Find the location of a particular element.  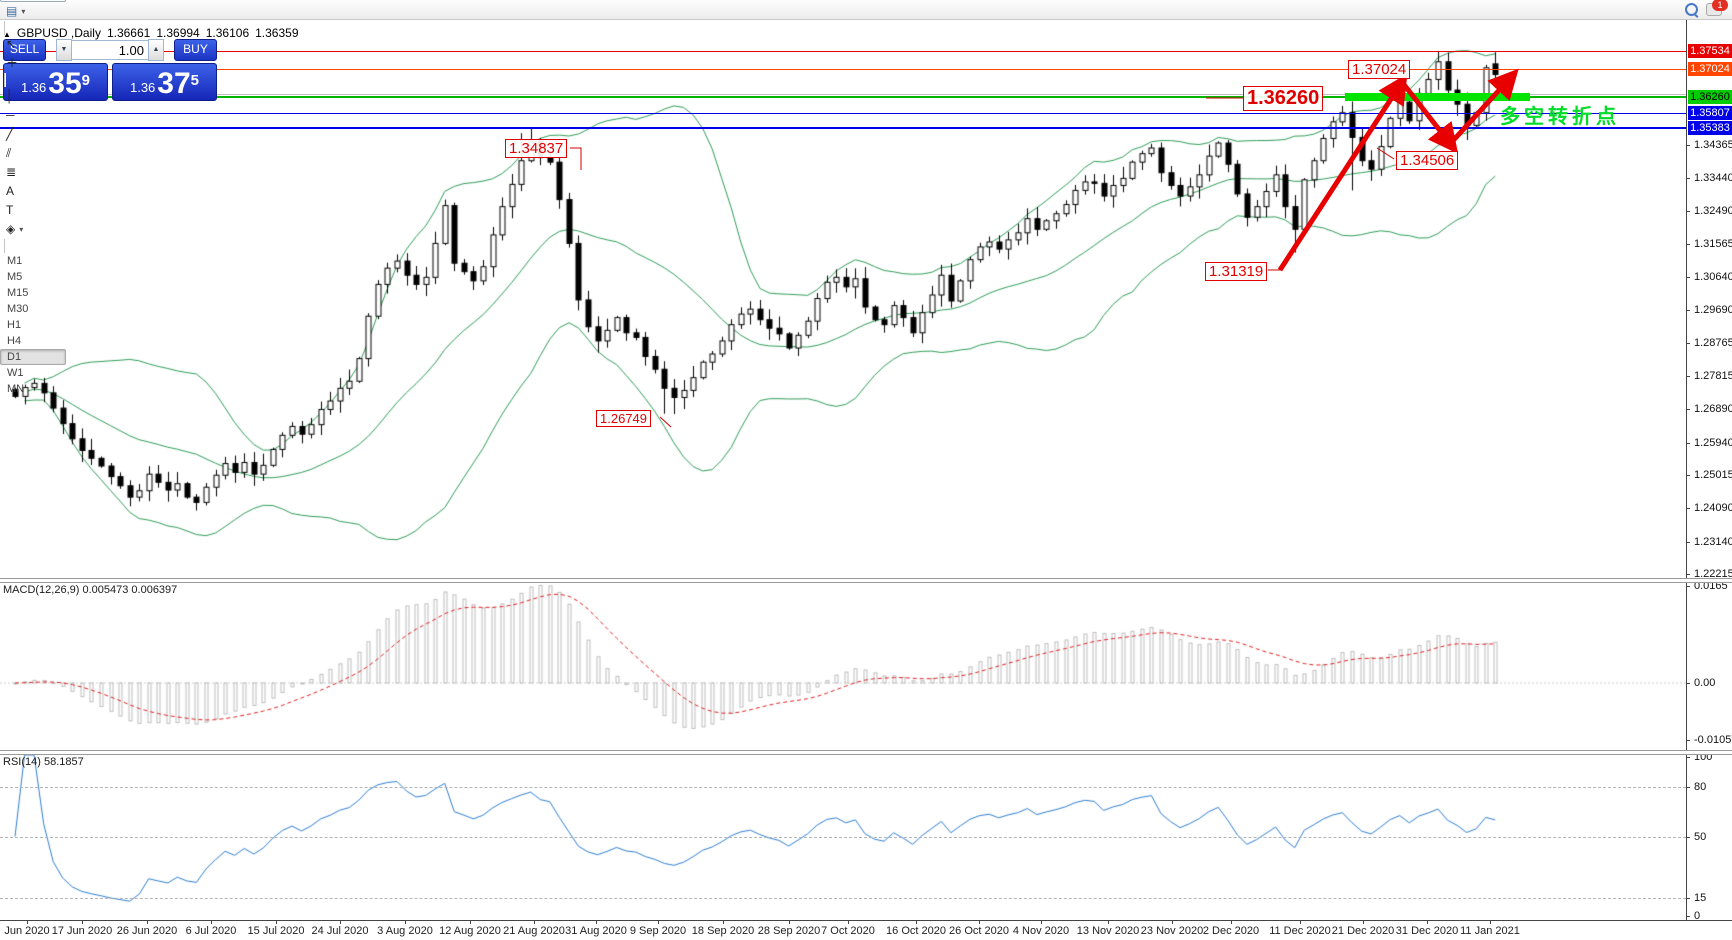

y-axis-label: 1.32490 is located at coordinates (1713, 211).